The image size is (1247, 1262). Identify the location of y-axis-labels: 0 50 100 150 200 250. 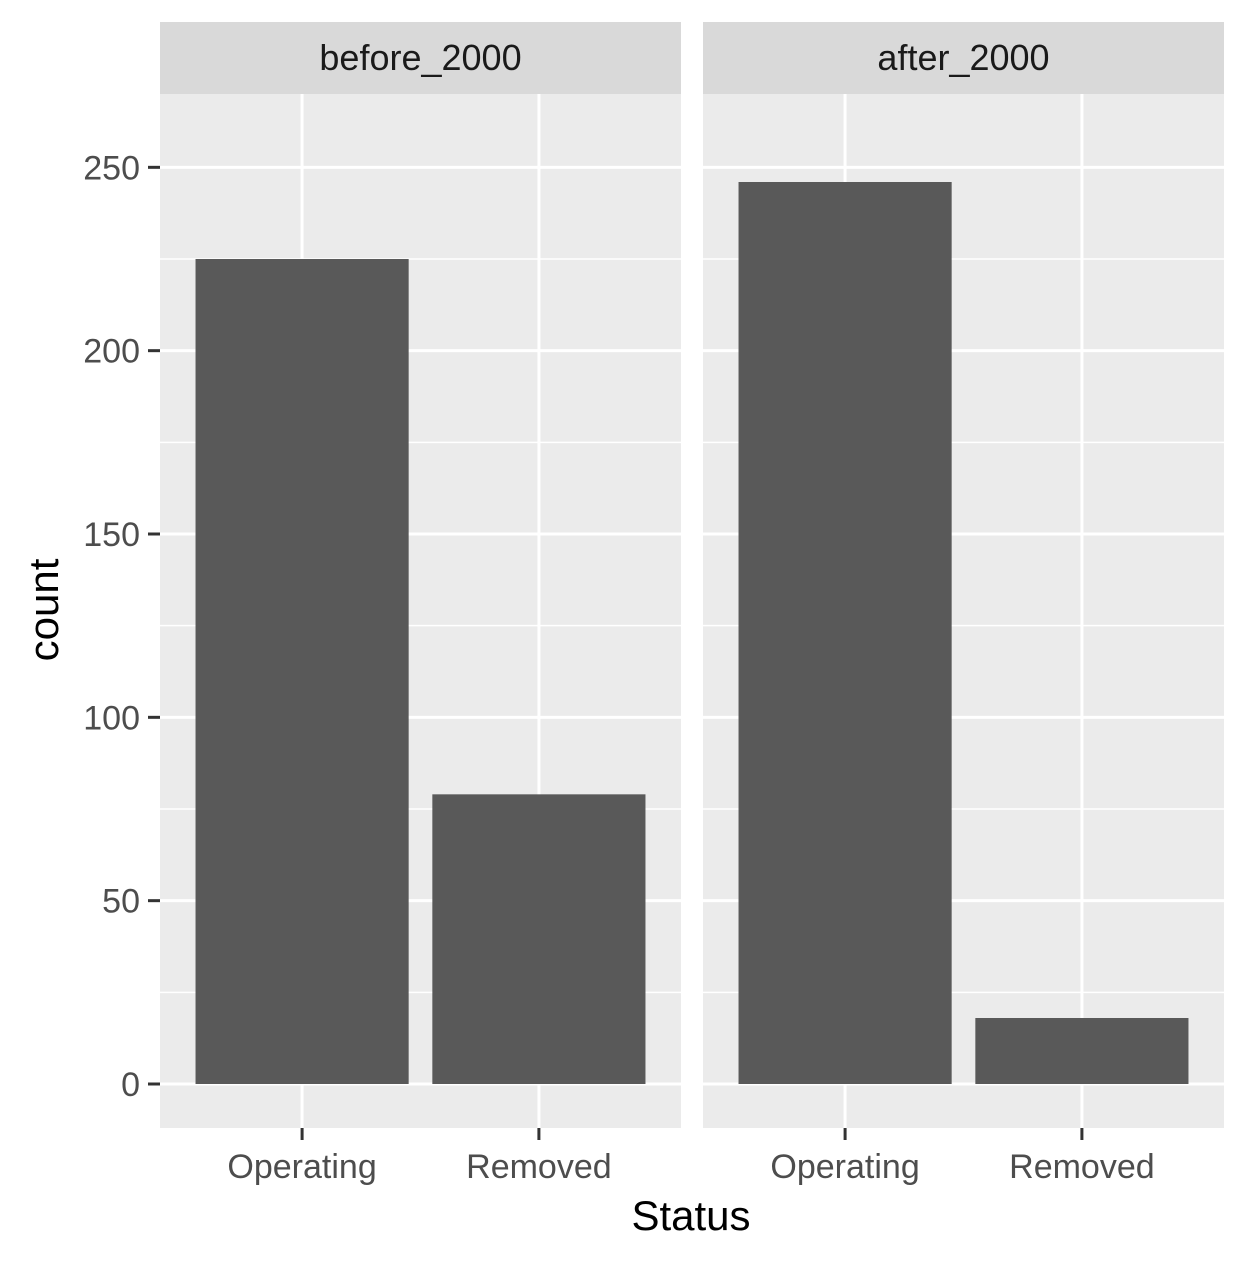
(121, 626).